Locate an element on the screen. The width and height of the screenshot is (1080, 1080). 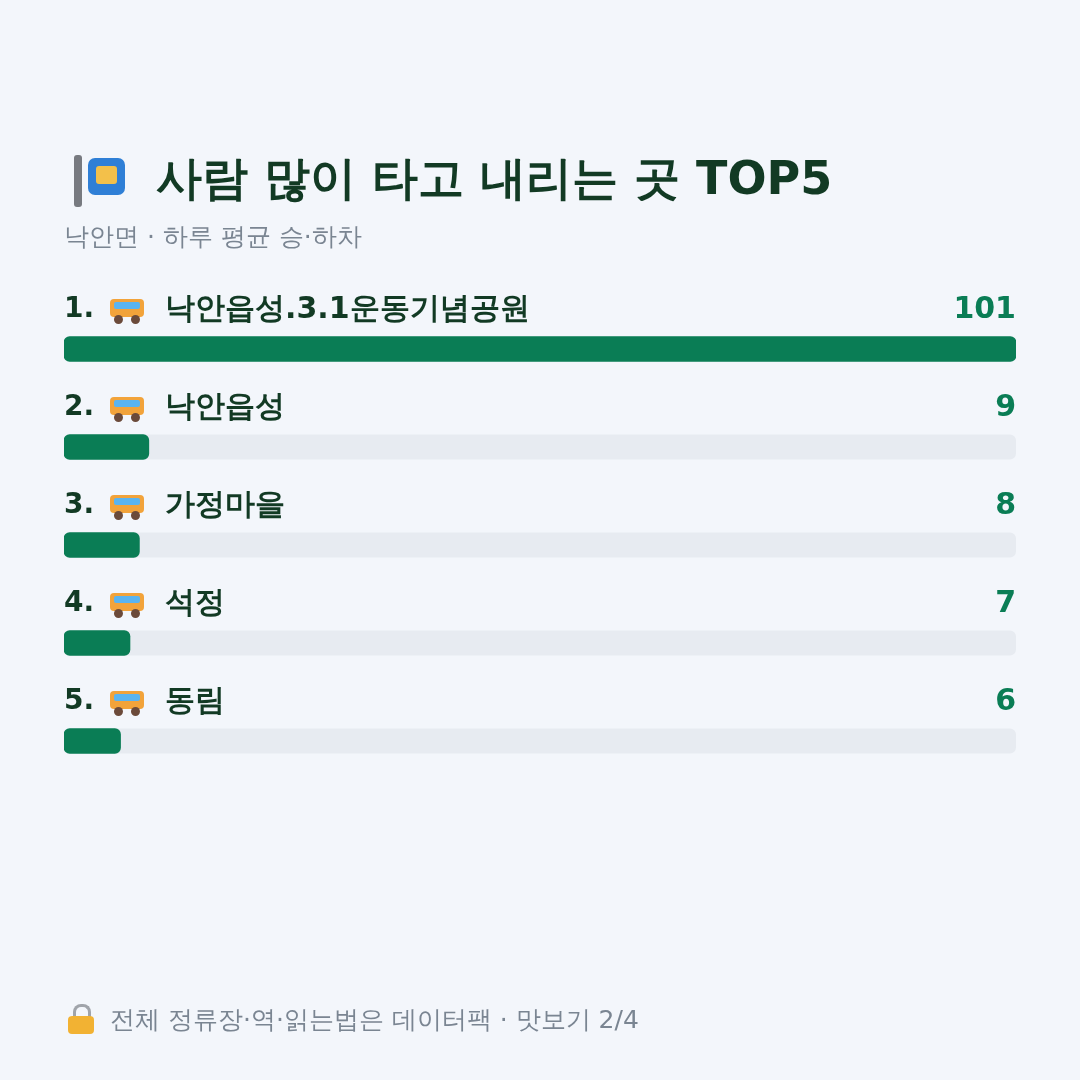
data-label: 7 is located at coordinates (1005, 601).